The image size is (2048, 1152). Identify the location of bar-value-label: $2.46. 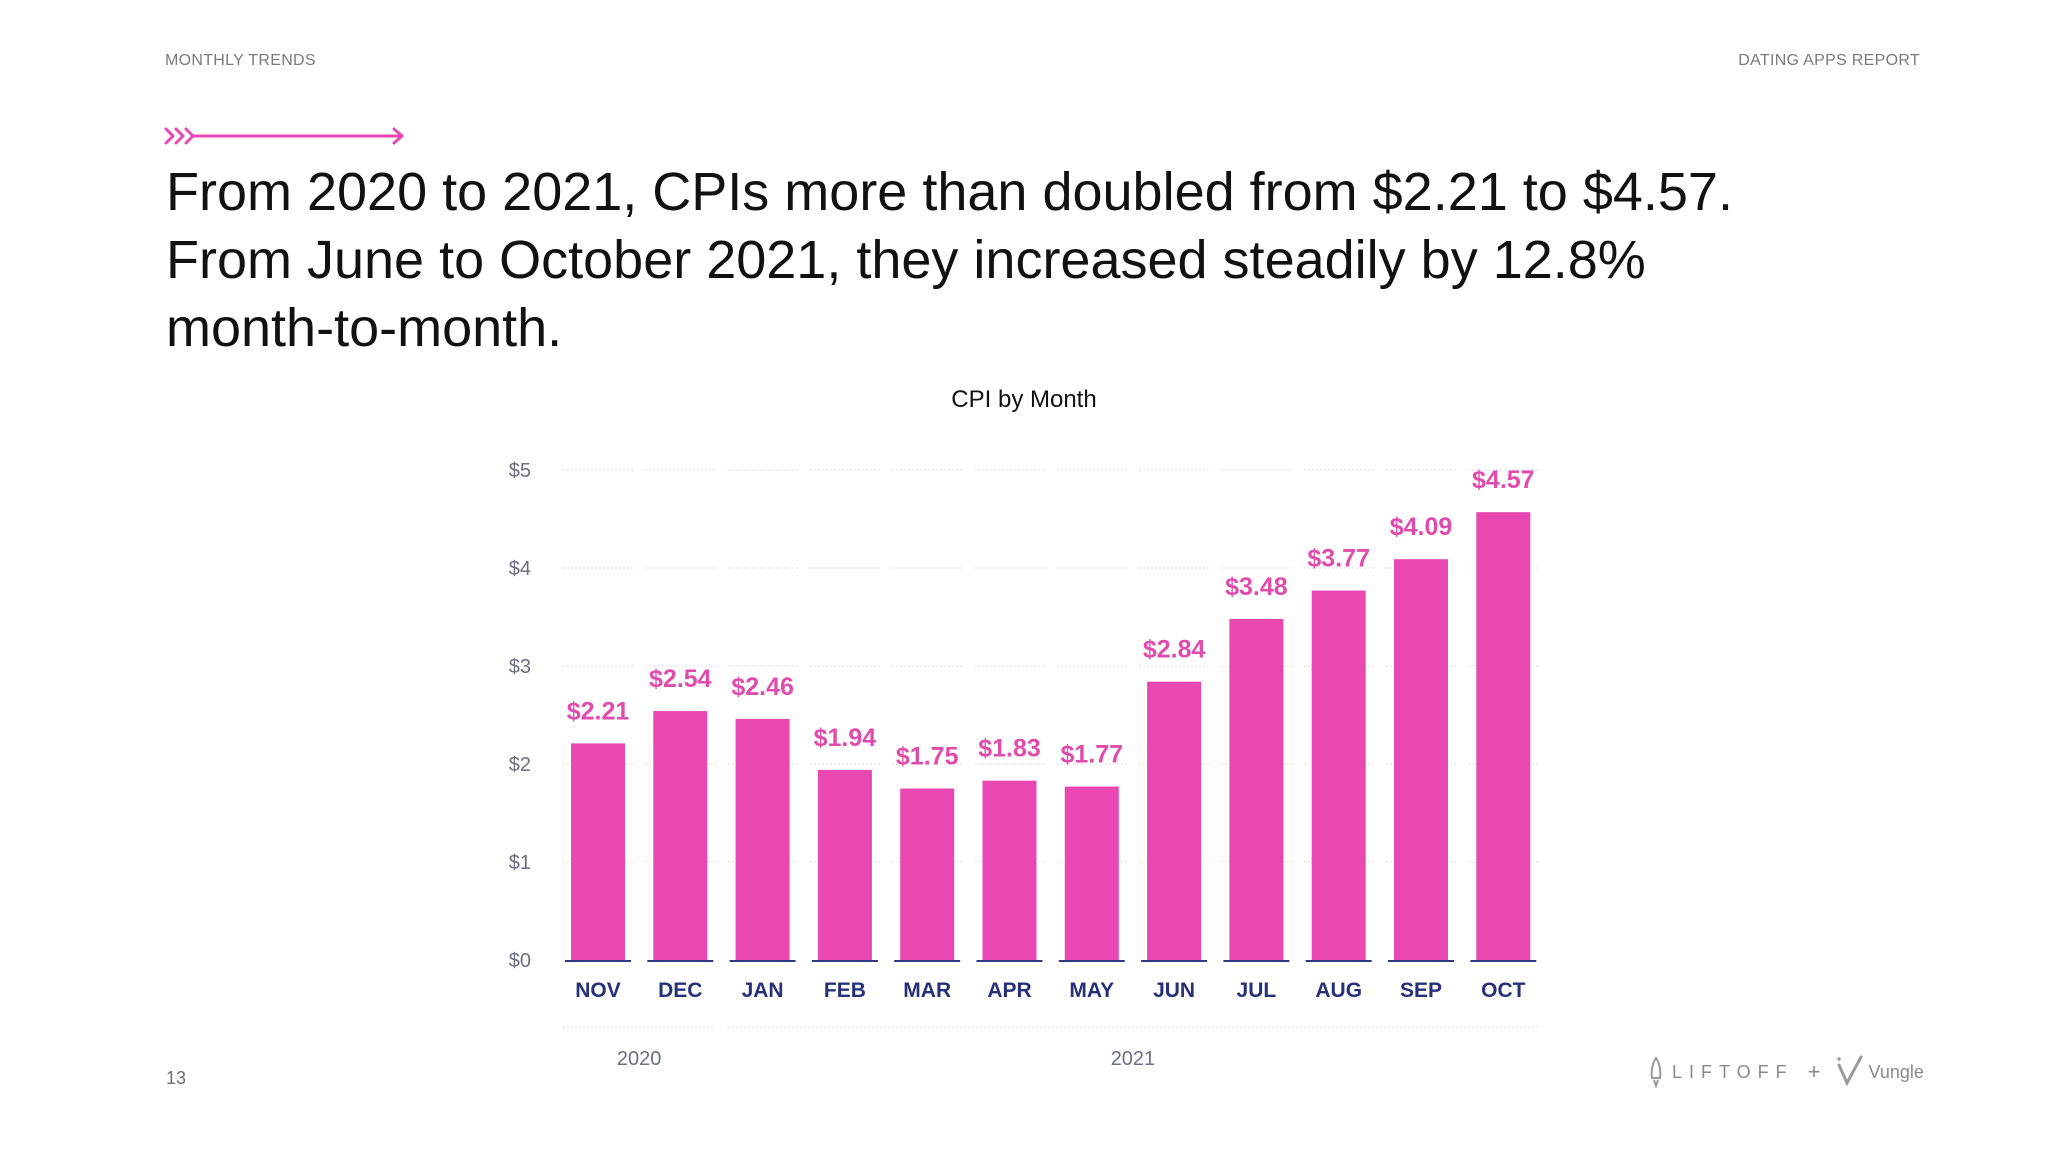
(762, 687).